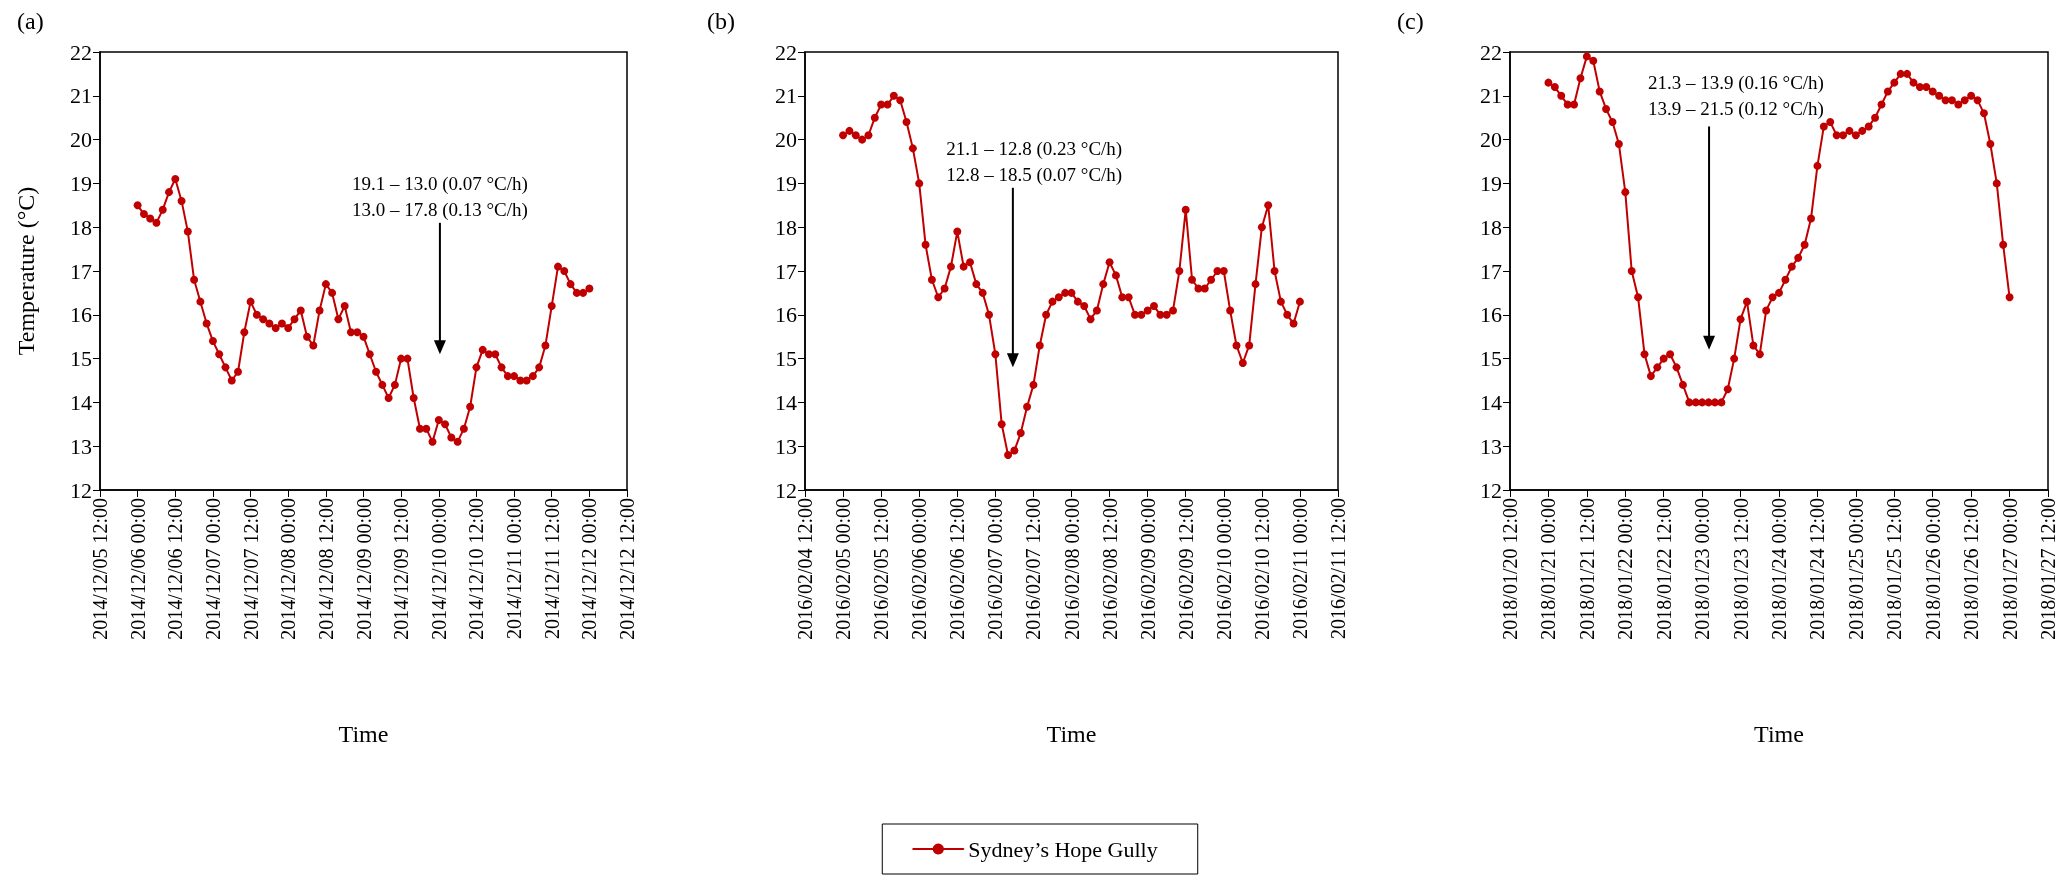 Image resolution: width=2069 pixels, height=882 pixels. I want to click on x-tick-label: 2014/12/10 00:00, so click(438, 569).